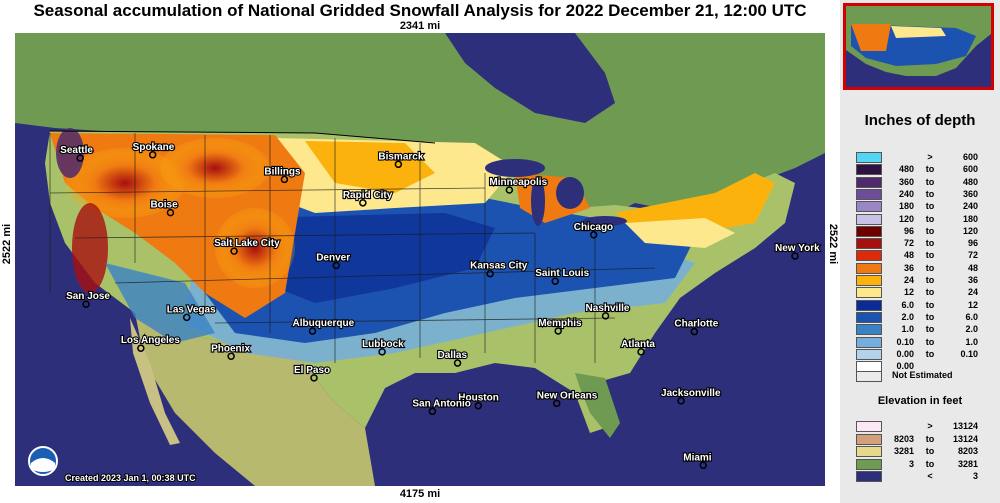  What do you see at coordinates (972, 267) in the screenshot?
I see `legend-hi-label: 48` at bounding box center [972, 267].